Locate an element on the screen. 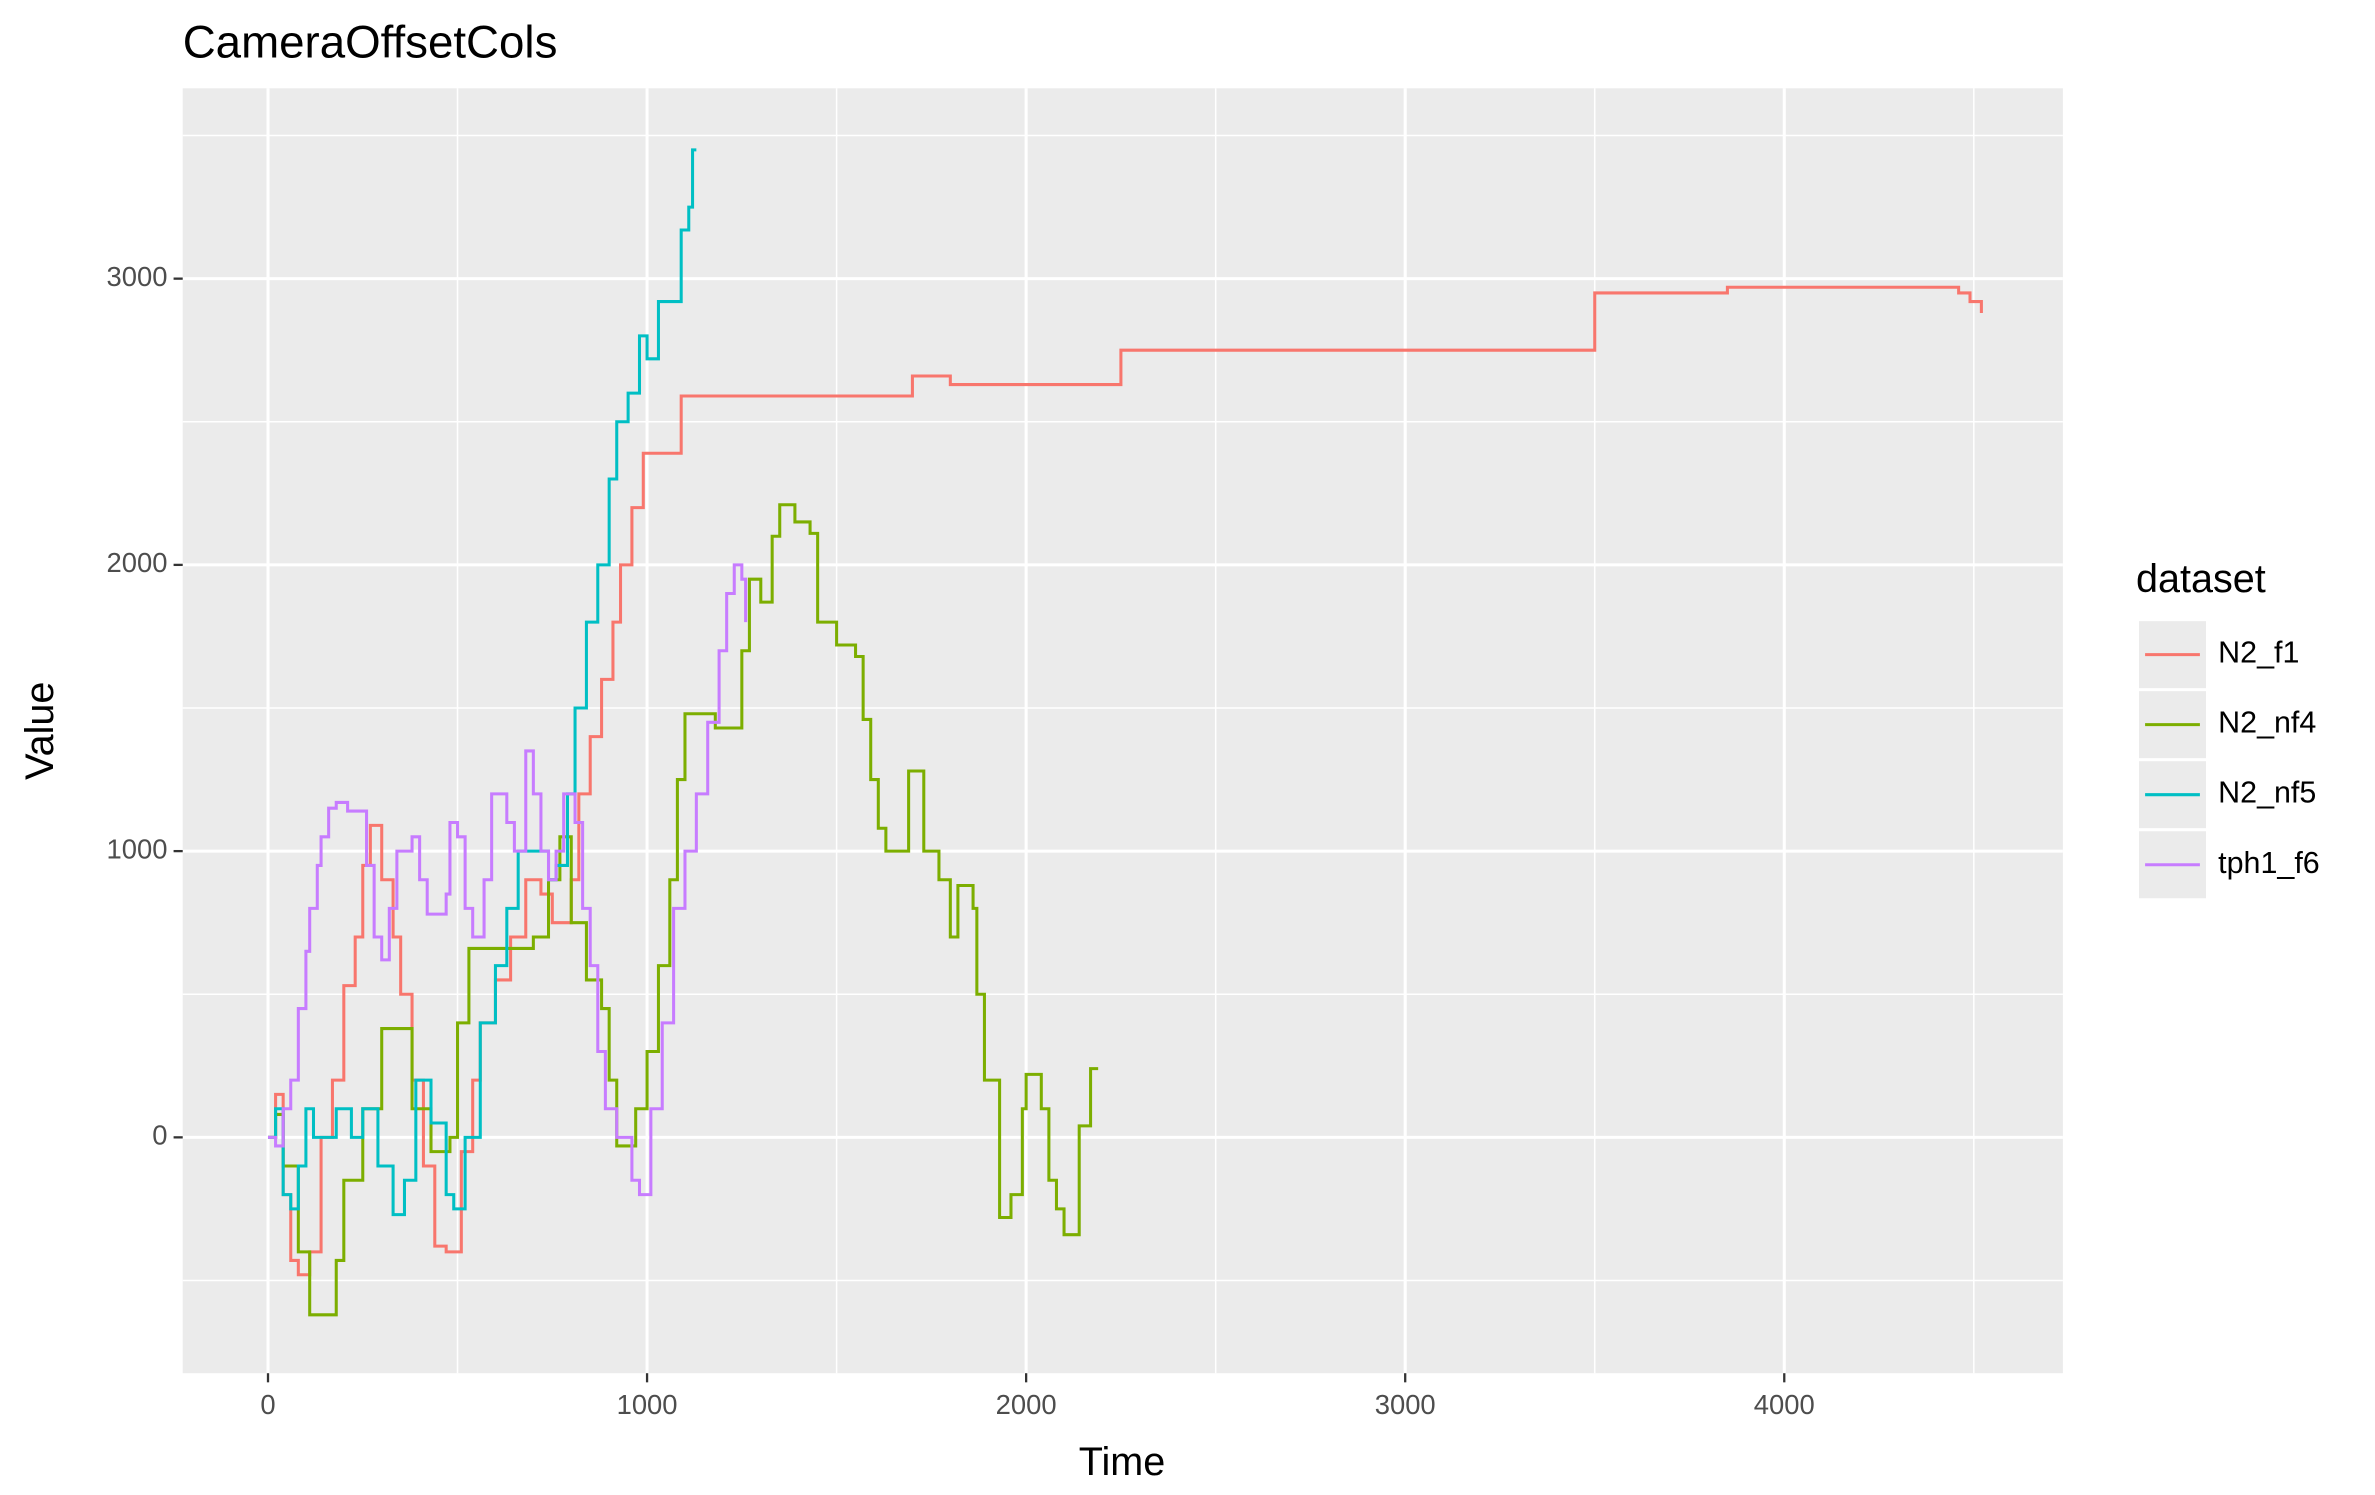 The image size is (2375, 1495). y-axis-label: Value is located at coordinates (40, 731).